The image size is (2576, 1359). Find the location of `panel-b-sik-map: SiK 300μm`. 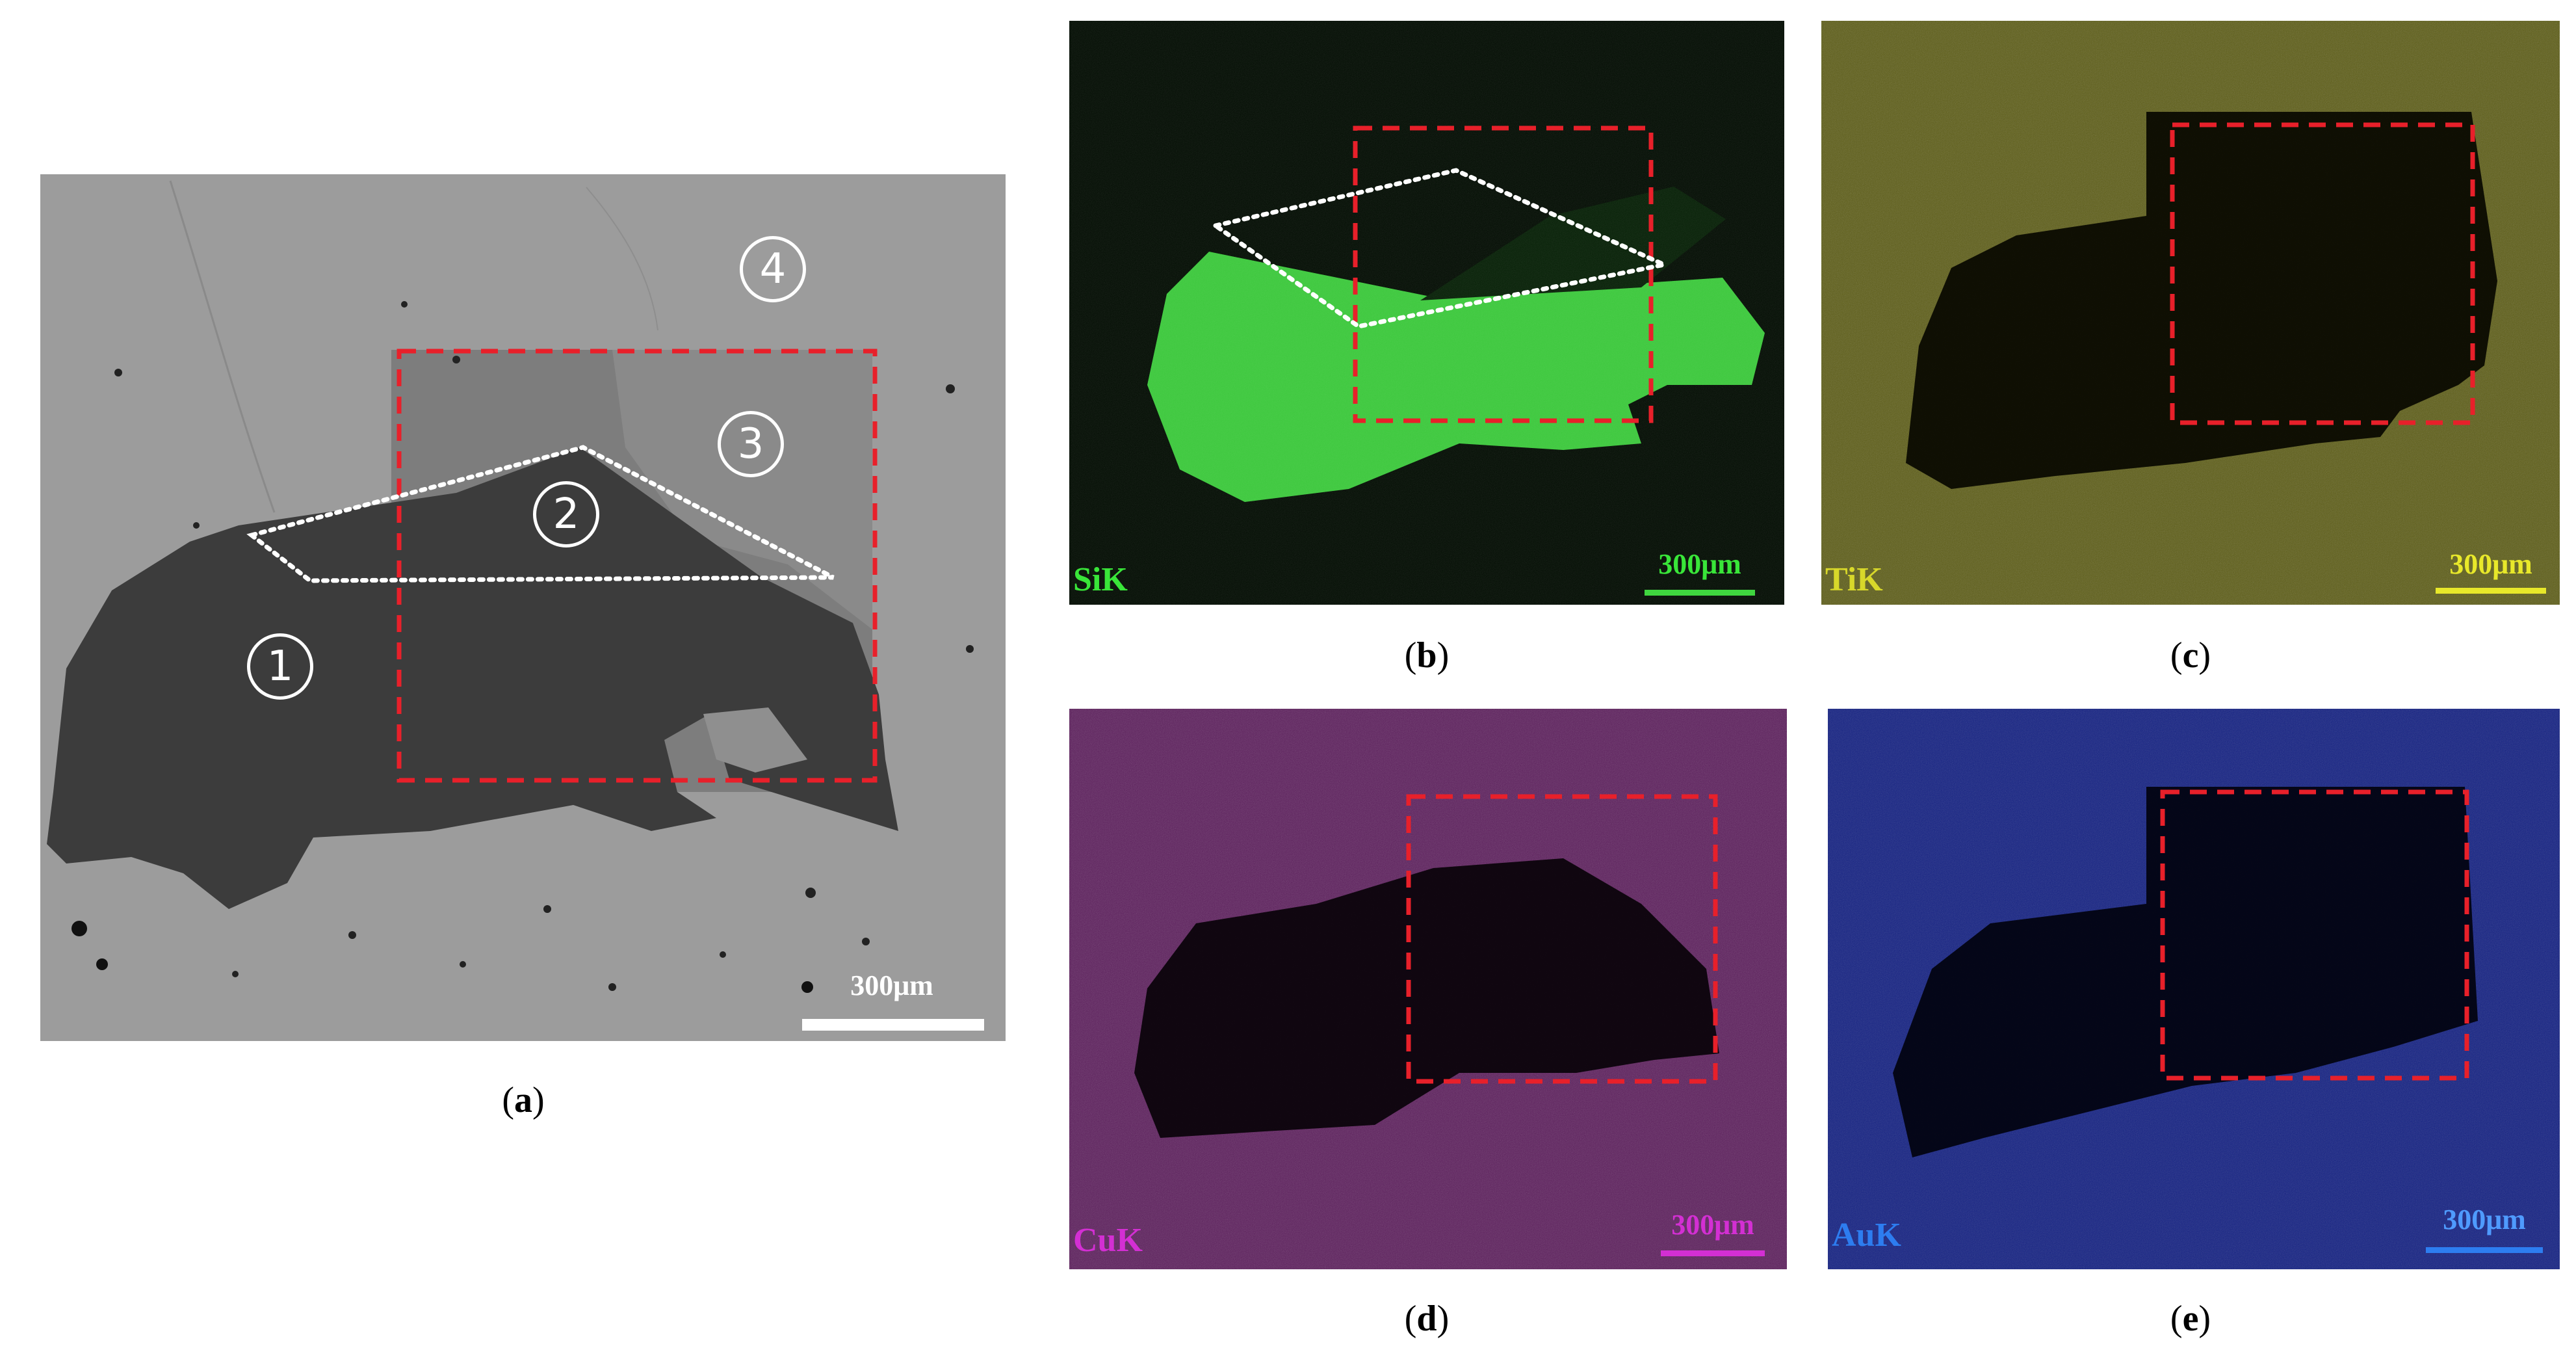

panel-b-sik-map: SiK 300μm is located at coordinates (1426, 313).